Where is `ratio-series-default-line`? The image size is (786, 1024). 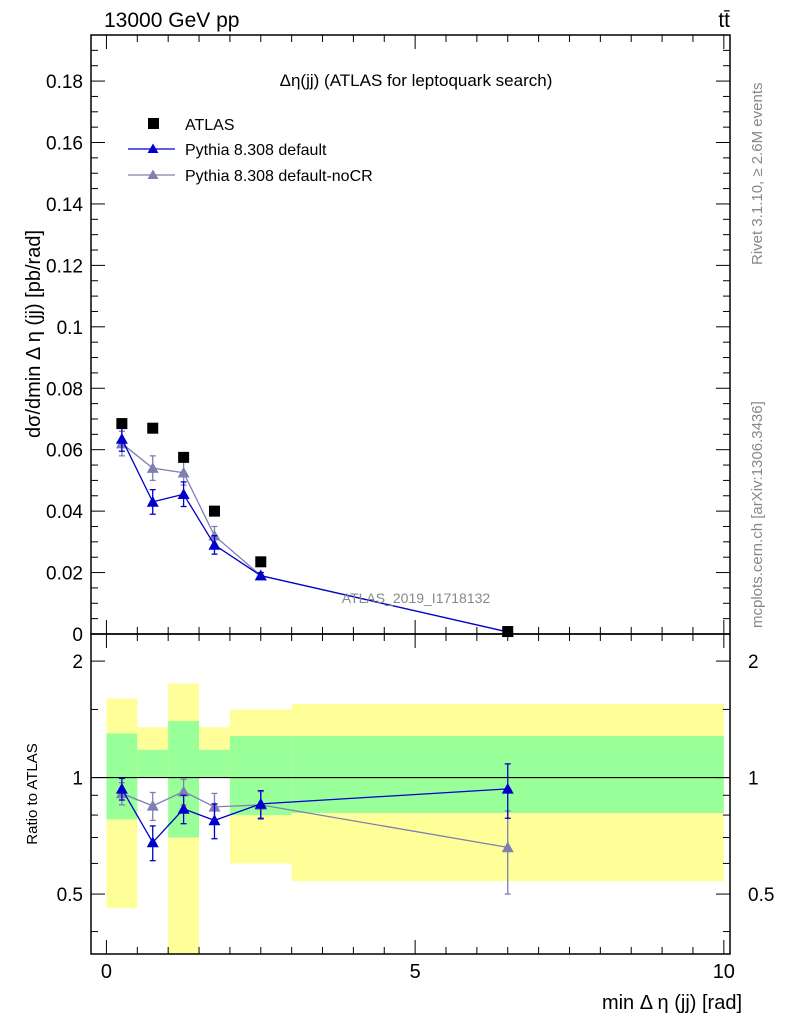
ratio-series-default-line is located at coordinates (314, 816).